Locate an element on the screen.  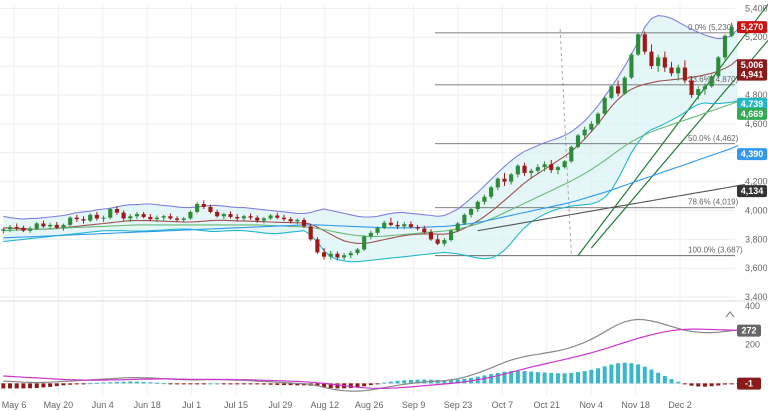
price-badge-label: 4,390 is located at coordinates (752, 154).